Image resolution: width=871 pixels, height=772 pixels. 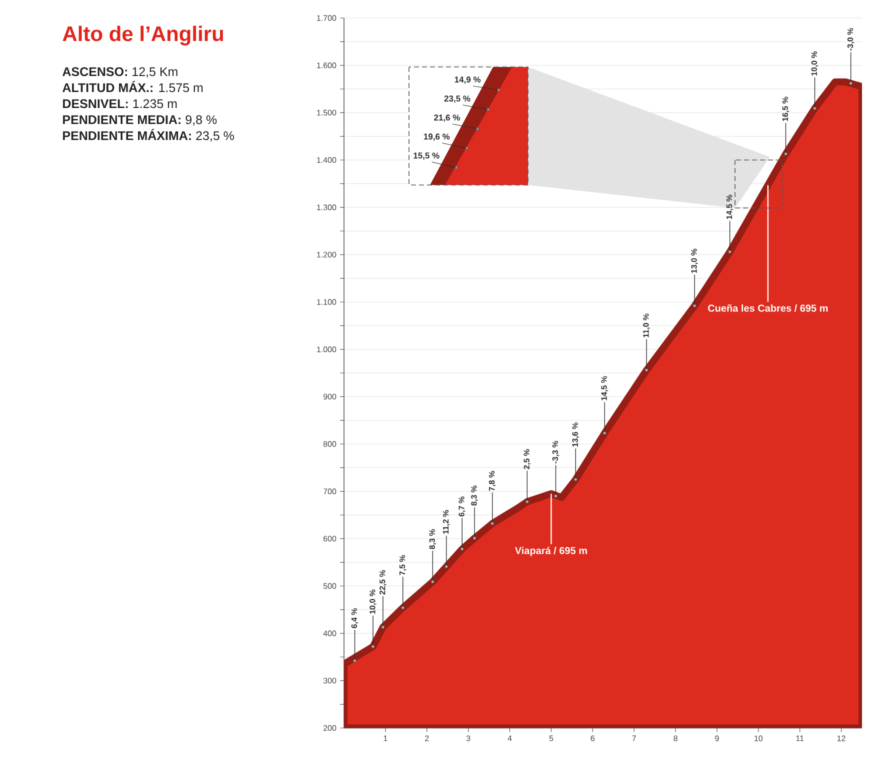 What do you see at coordinates (326, 255) in the screenshot?
I see `y-tick-label: 1.200` at bounding box center [326, 255].